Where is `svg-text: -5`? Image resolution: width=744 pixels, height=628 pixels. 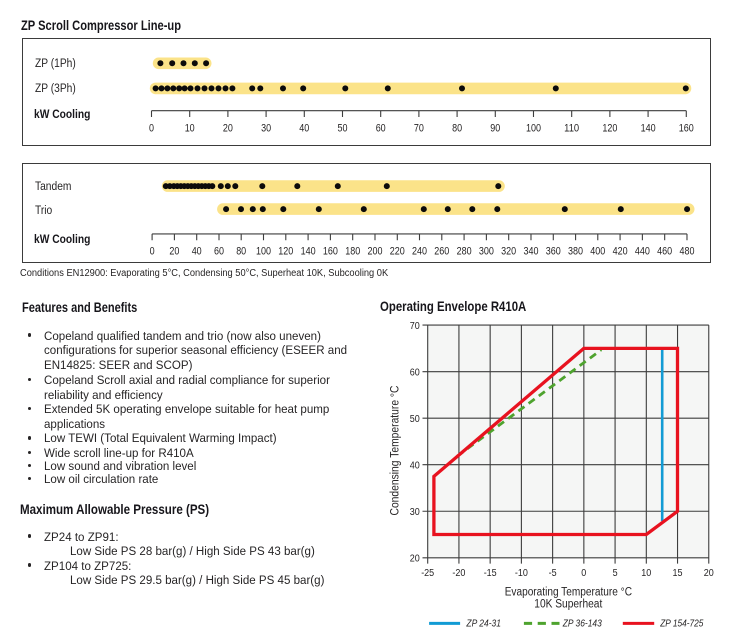
svg-text: -5 is located at coordinates (553, 573).